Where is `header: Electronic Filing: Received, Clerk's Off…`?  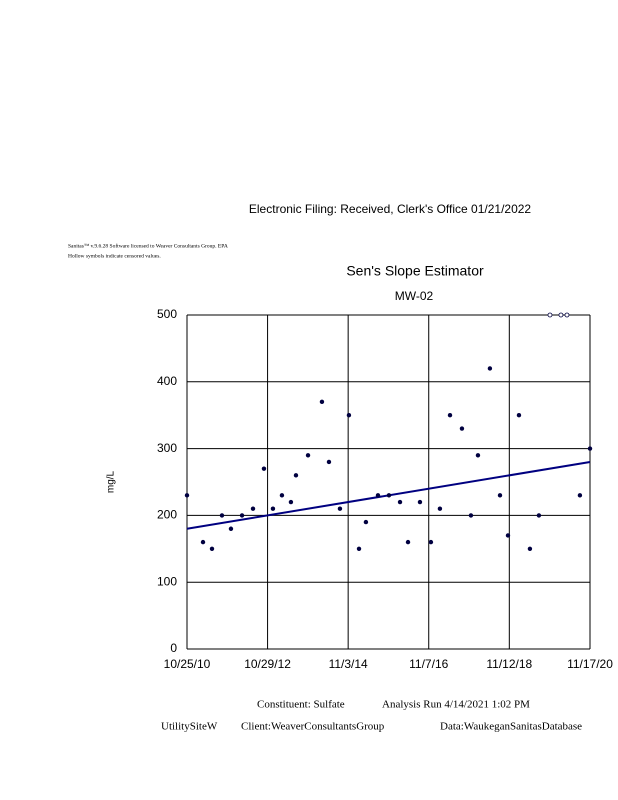 header: Electronic Filing: Received, Clerk's Off… is located at coordinates (390, 209).